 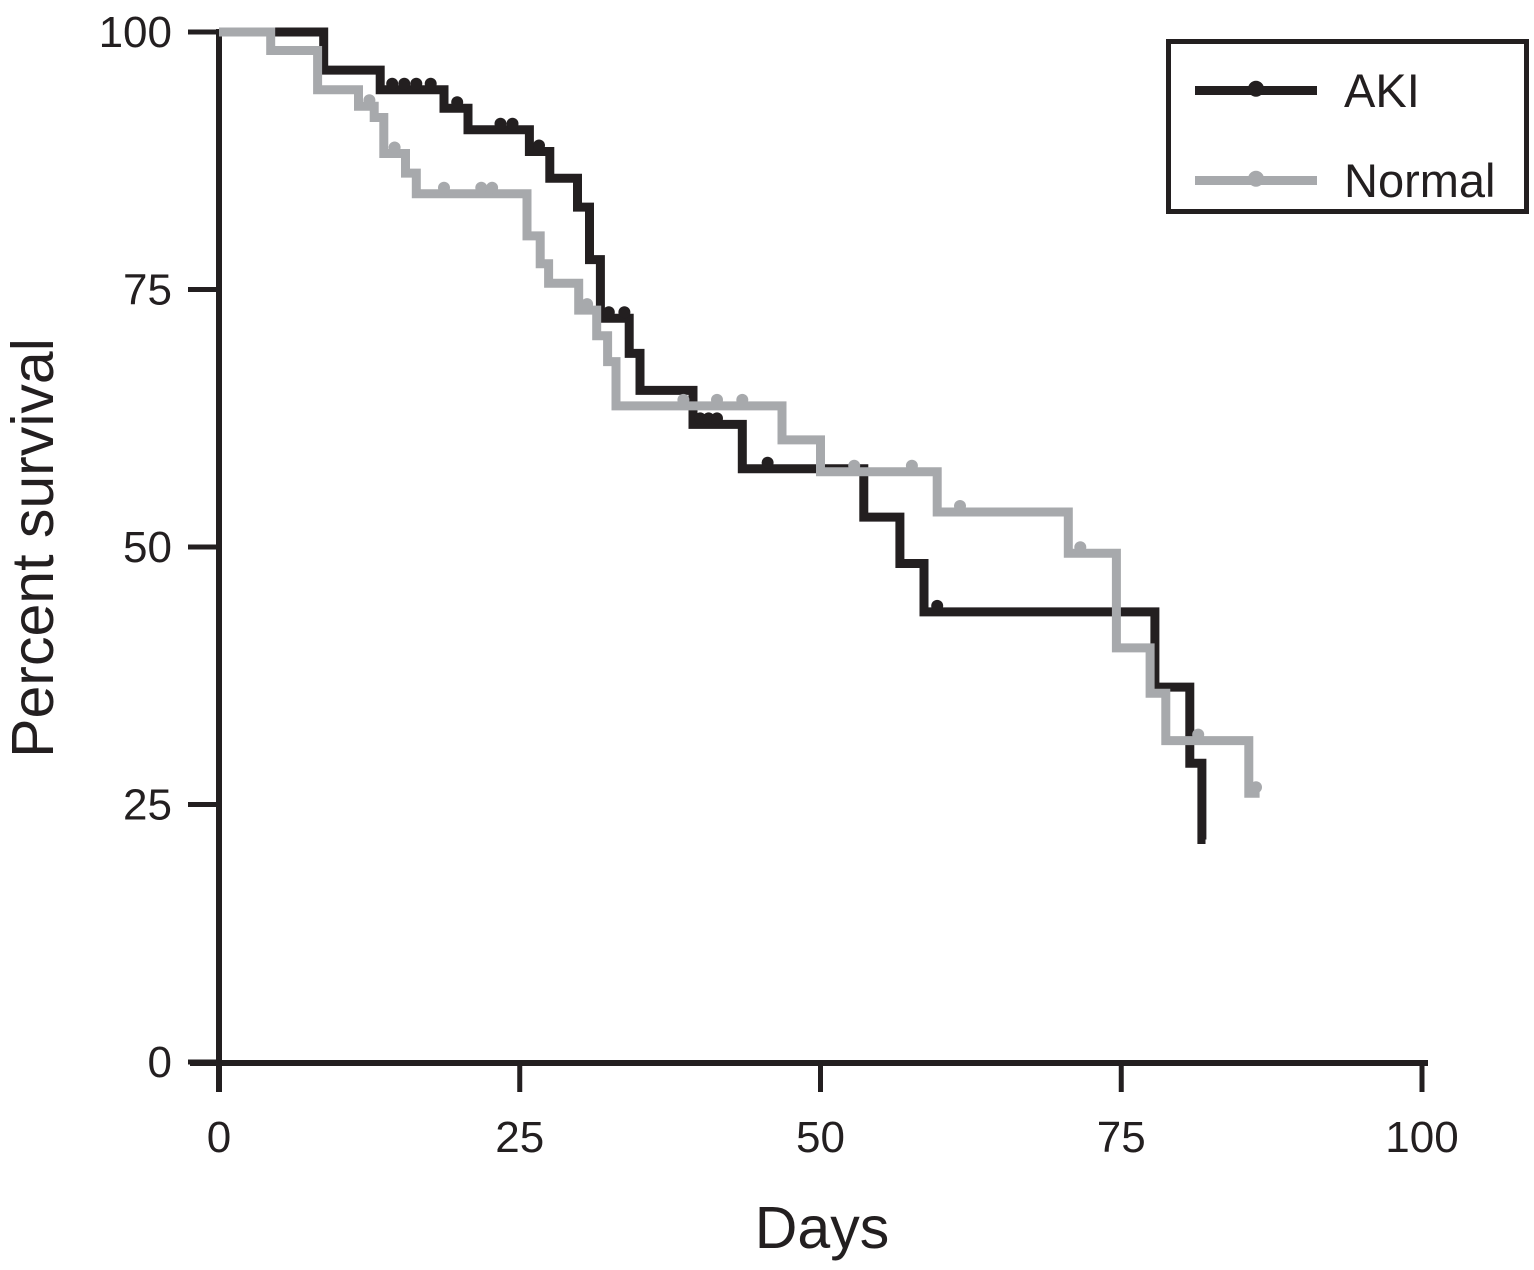 What do you see at coordinates (1382, 90) in the screenshot?
I see `legend-label-aki: AKI` at bounding box center [1382, 90].